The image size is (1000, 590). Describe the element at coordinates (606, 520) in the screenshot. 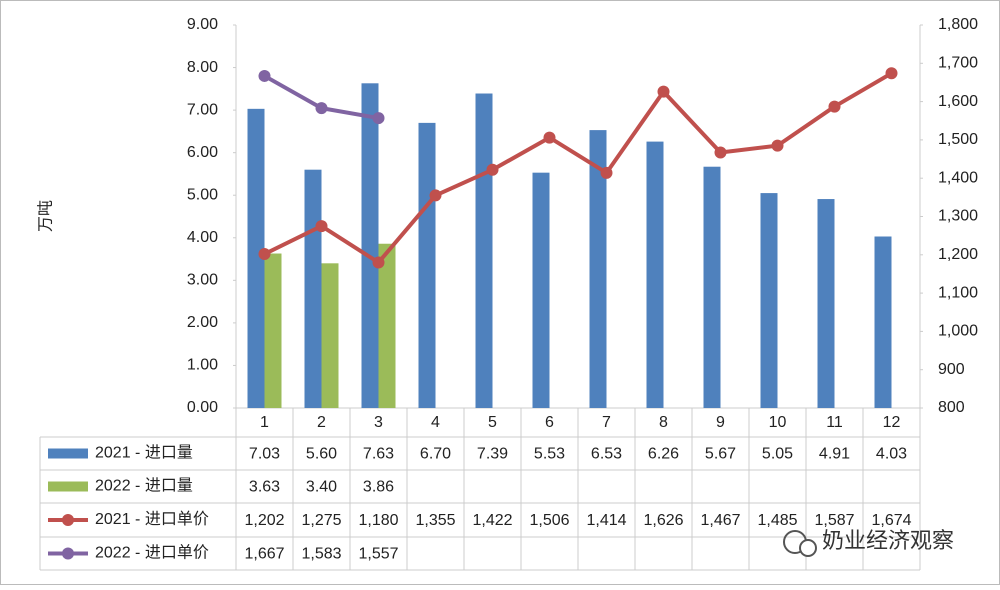

I see `table-cell: 1,414` at that location.